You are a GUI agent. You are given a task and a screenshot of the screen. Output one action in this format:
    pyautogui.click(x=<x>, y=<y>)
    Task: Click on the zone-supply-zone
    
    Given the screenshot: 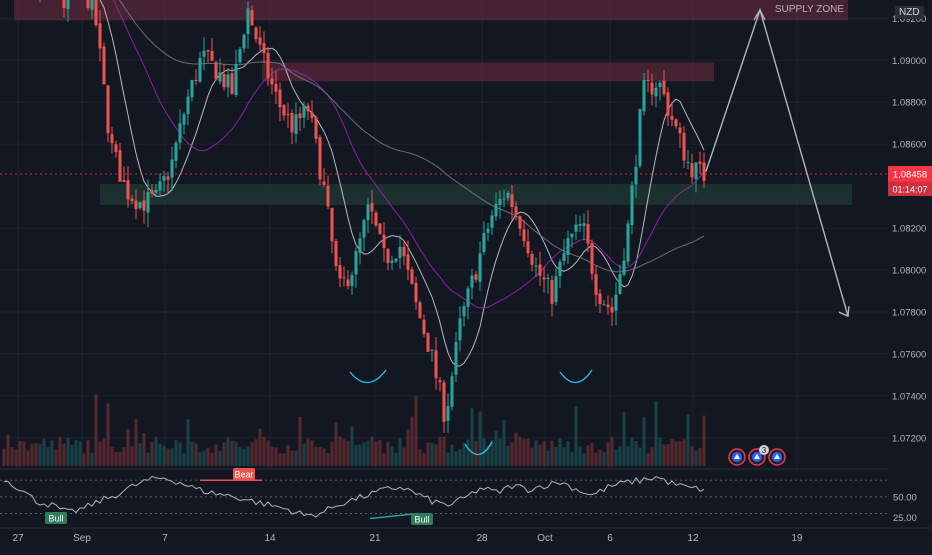 What is the action you would take?
    pyautogui.click(x=431, y=10)
    